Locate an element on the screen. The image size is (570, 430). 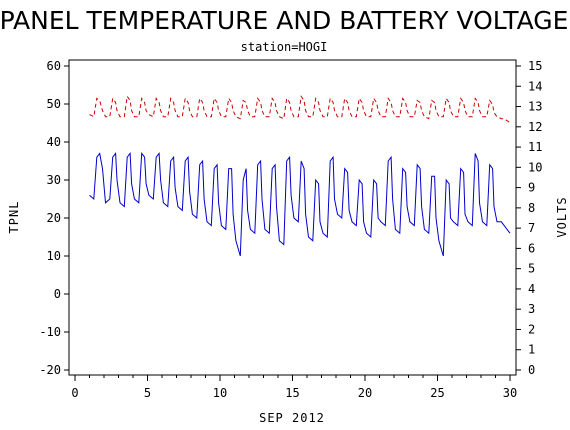
x-tick-label: 0 is located at coordinates (74, 393).